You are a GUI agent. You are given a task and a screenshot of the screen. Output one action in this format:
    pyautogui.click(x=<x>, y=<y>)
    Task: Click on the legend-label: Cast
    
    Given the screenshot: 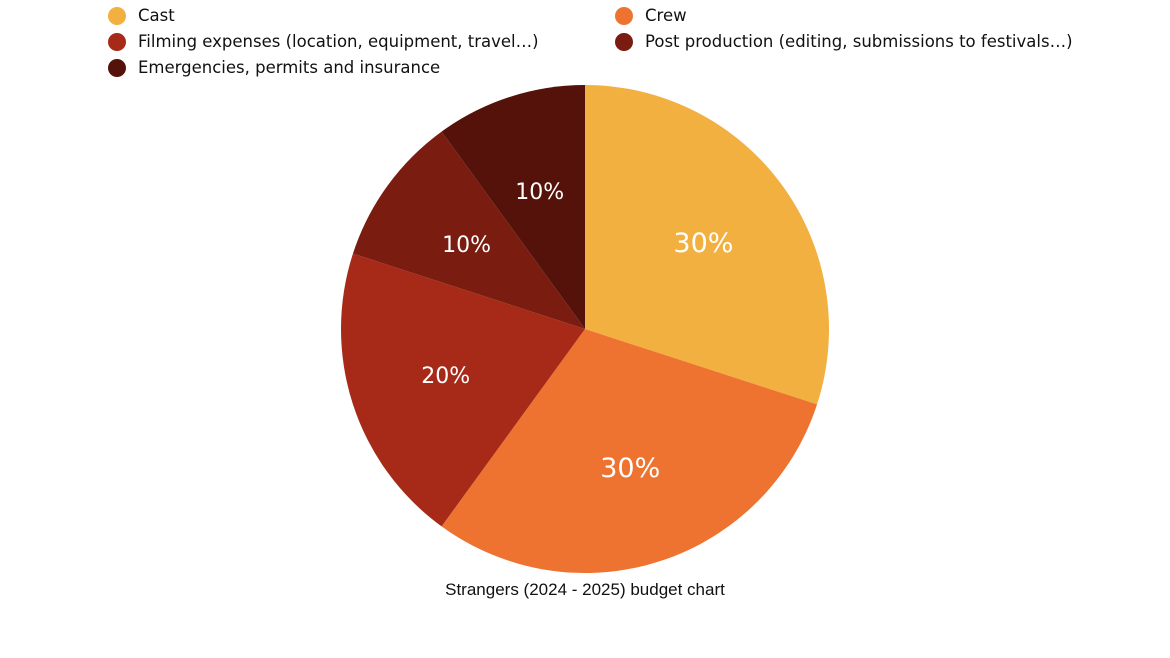 What is the action you would take?
    pyautogui.click(x=156, y=15)
    